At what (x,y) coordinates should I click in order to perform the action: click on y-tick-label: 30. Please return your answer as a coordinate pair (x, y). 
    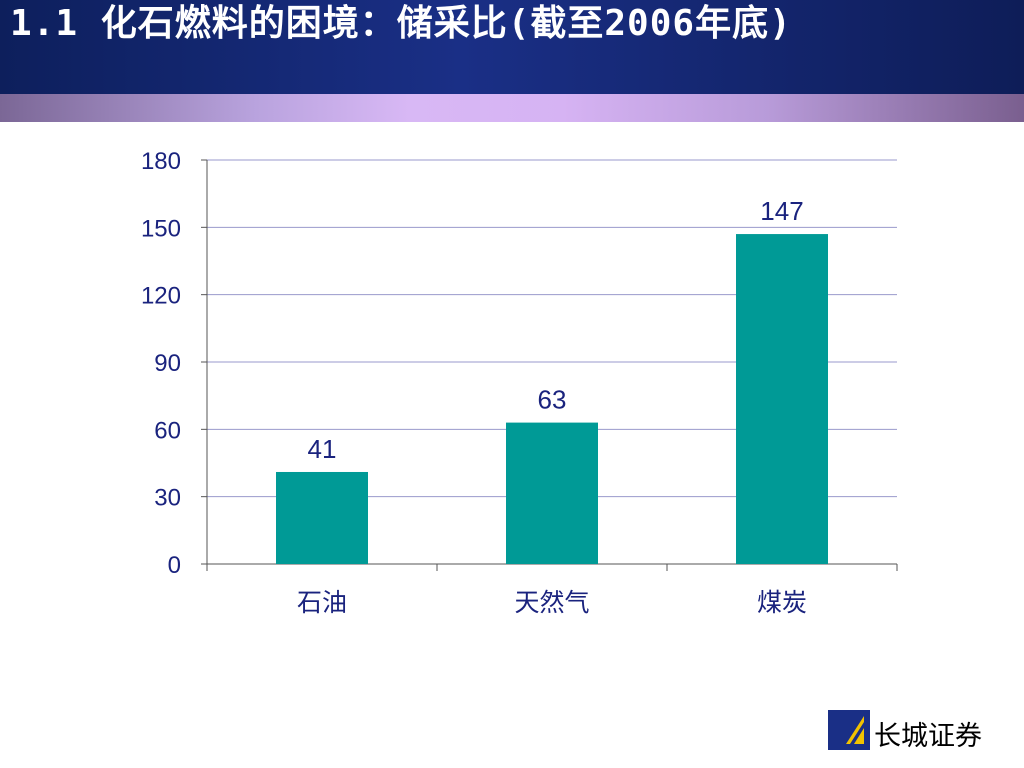
    Looking at the image, I should click on (167, 498).